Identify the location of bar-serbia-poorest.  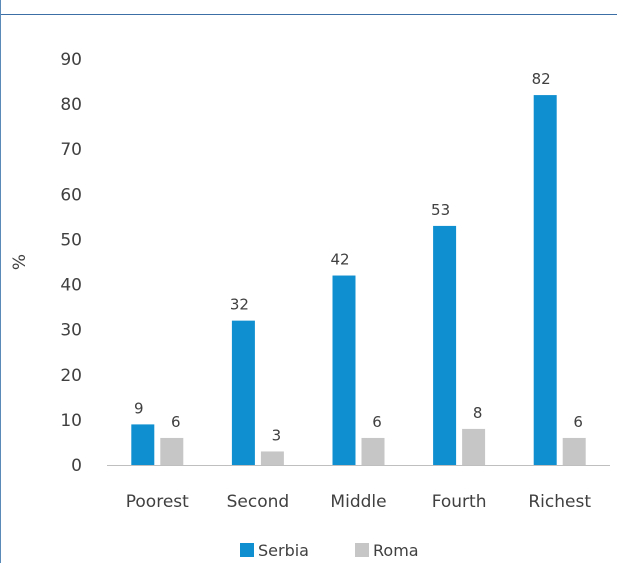
(143, 444).